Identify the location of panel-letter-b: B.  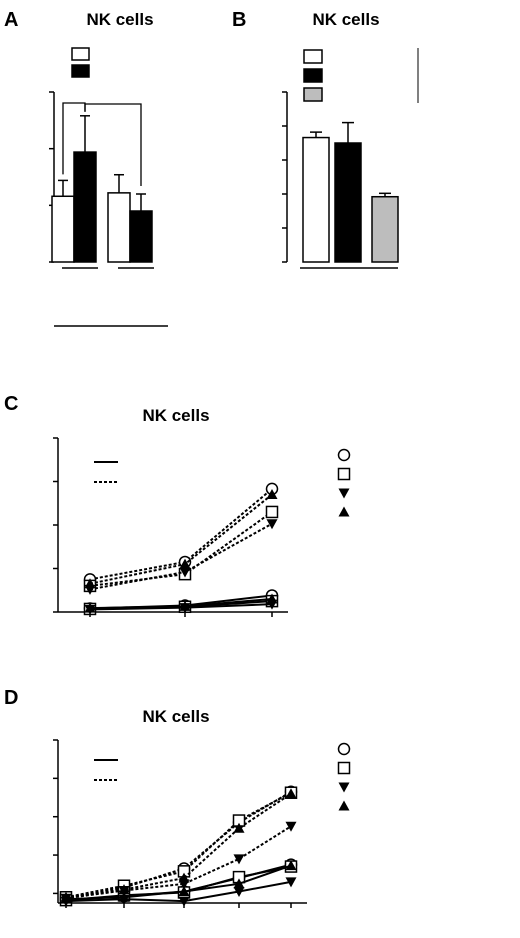
(239, 20).